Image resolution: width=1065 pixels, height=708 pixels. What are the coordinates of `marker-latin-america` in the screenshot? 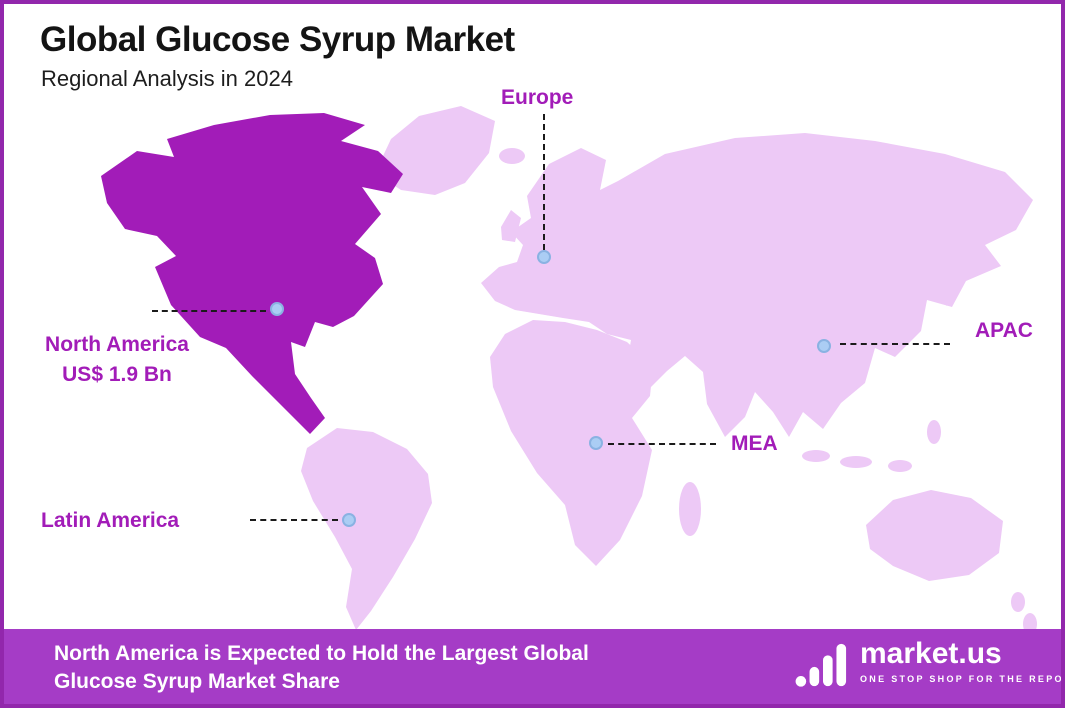 It's located at (349, 520).